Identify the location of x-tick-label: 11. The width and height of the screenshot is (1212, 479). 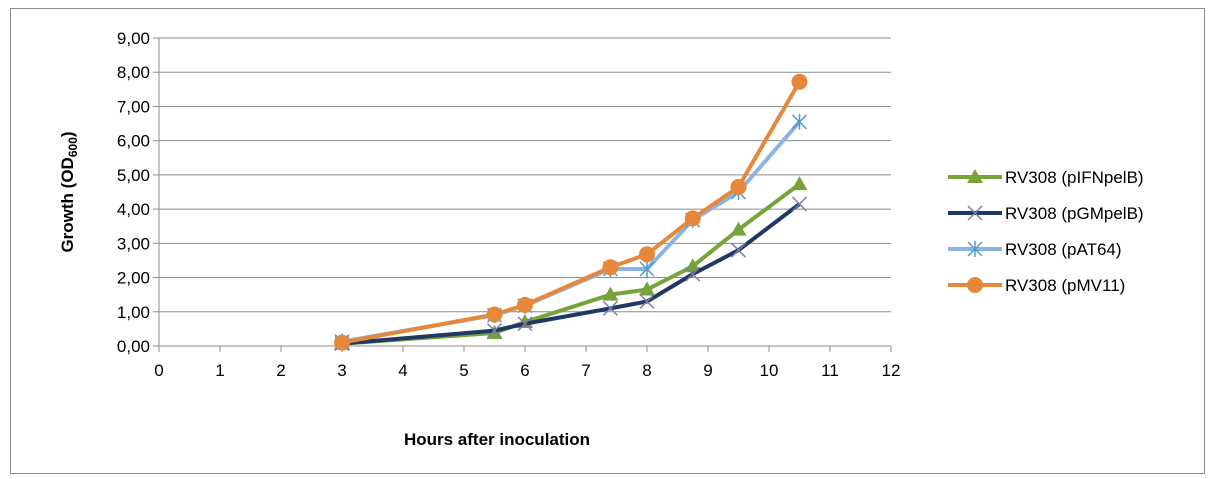
(830, 370).